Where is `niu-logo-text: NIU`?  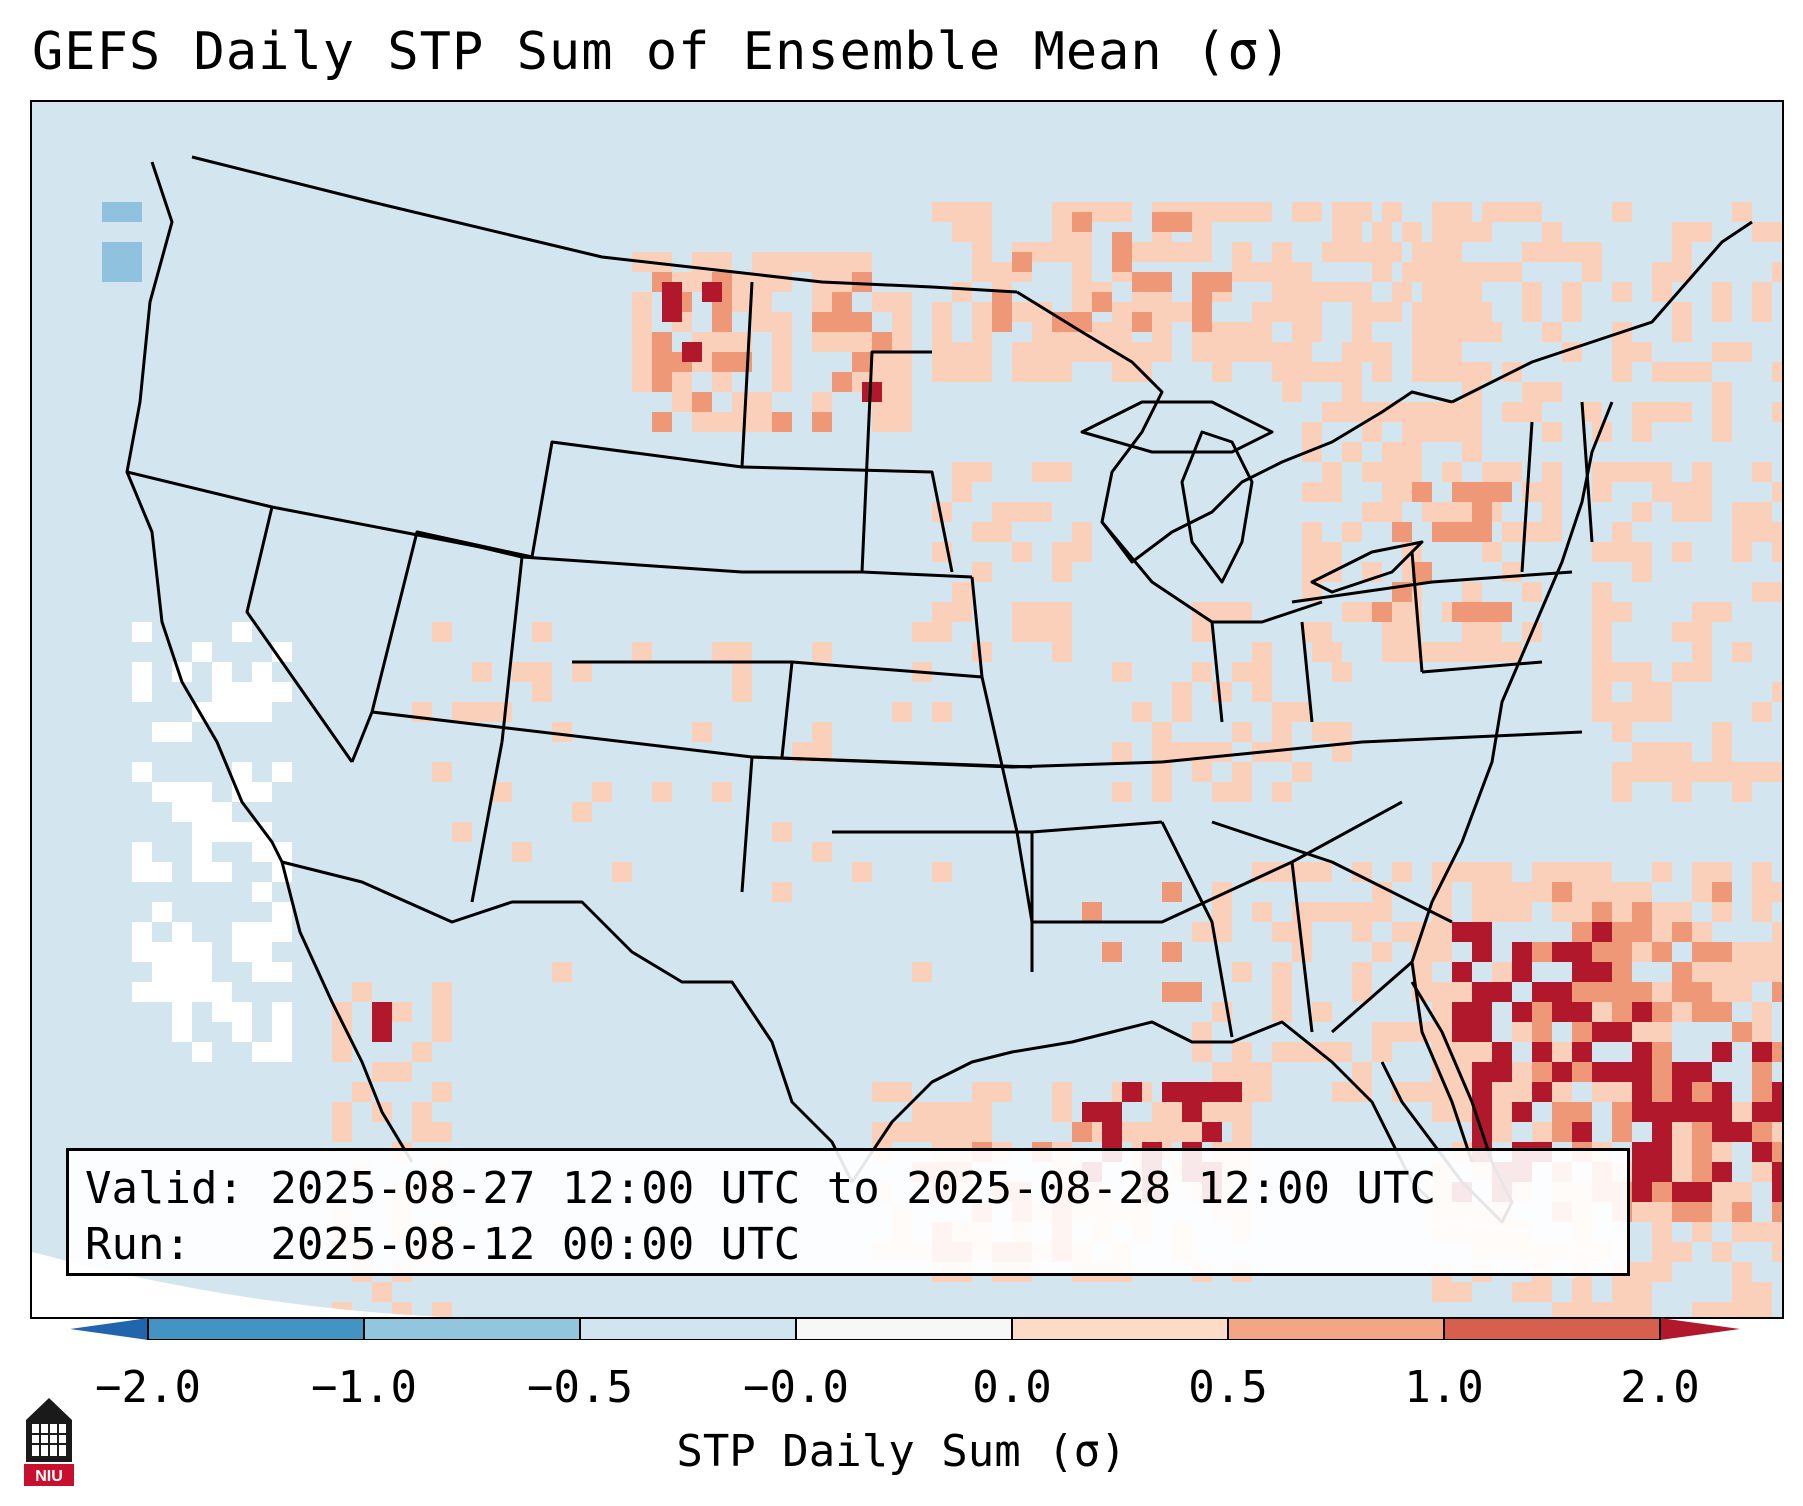
niu-logo-text: NIU is located at coordinates (49, 1476).